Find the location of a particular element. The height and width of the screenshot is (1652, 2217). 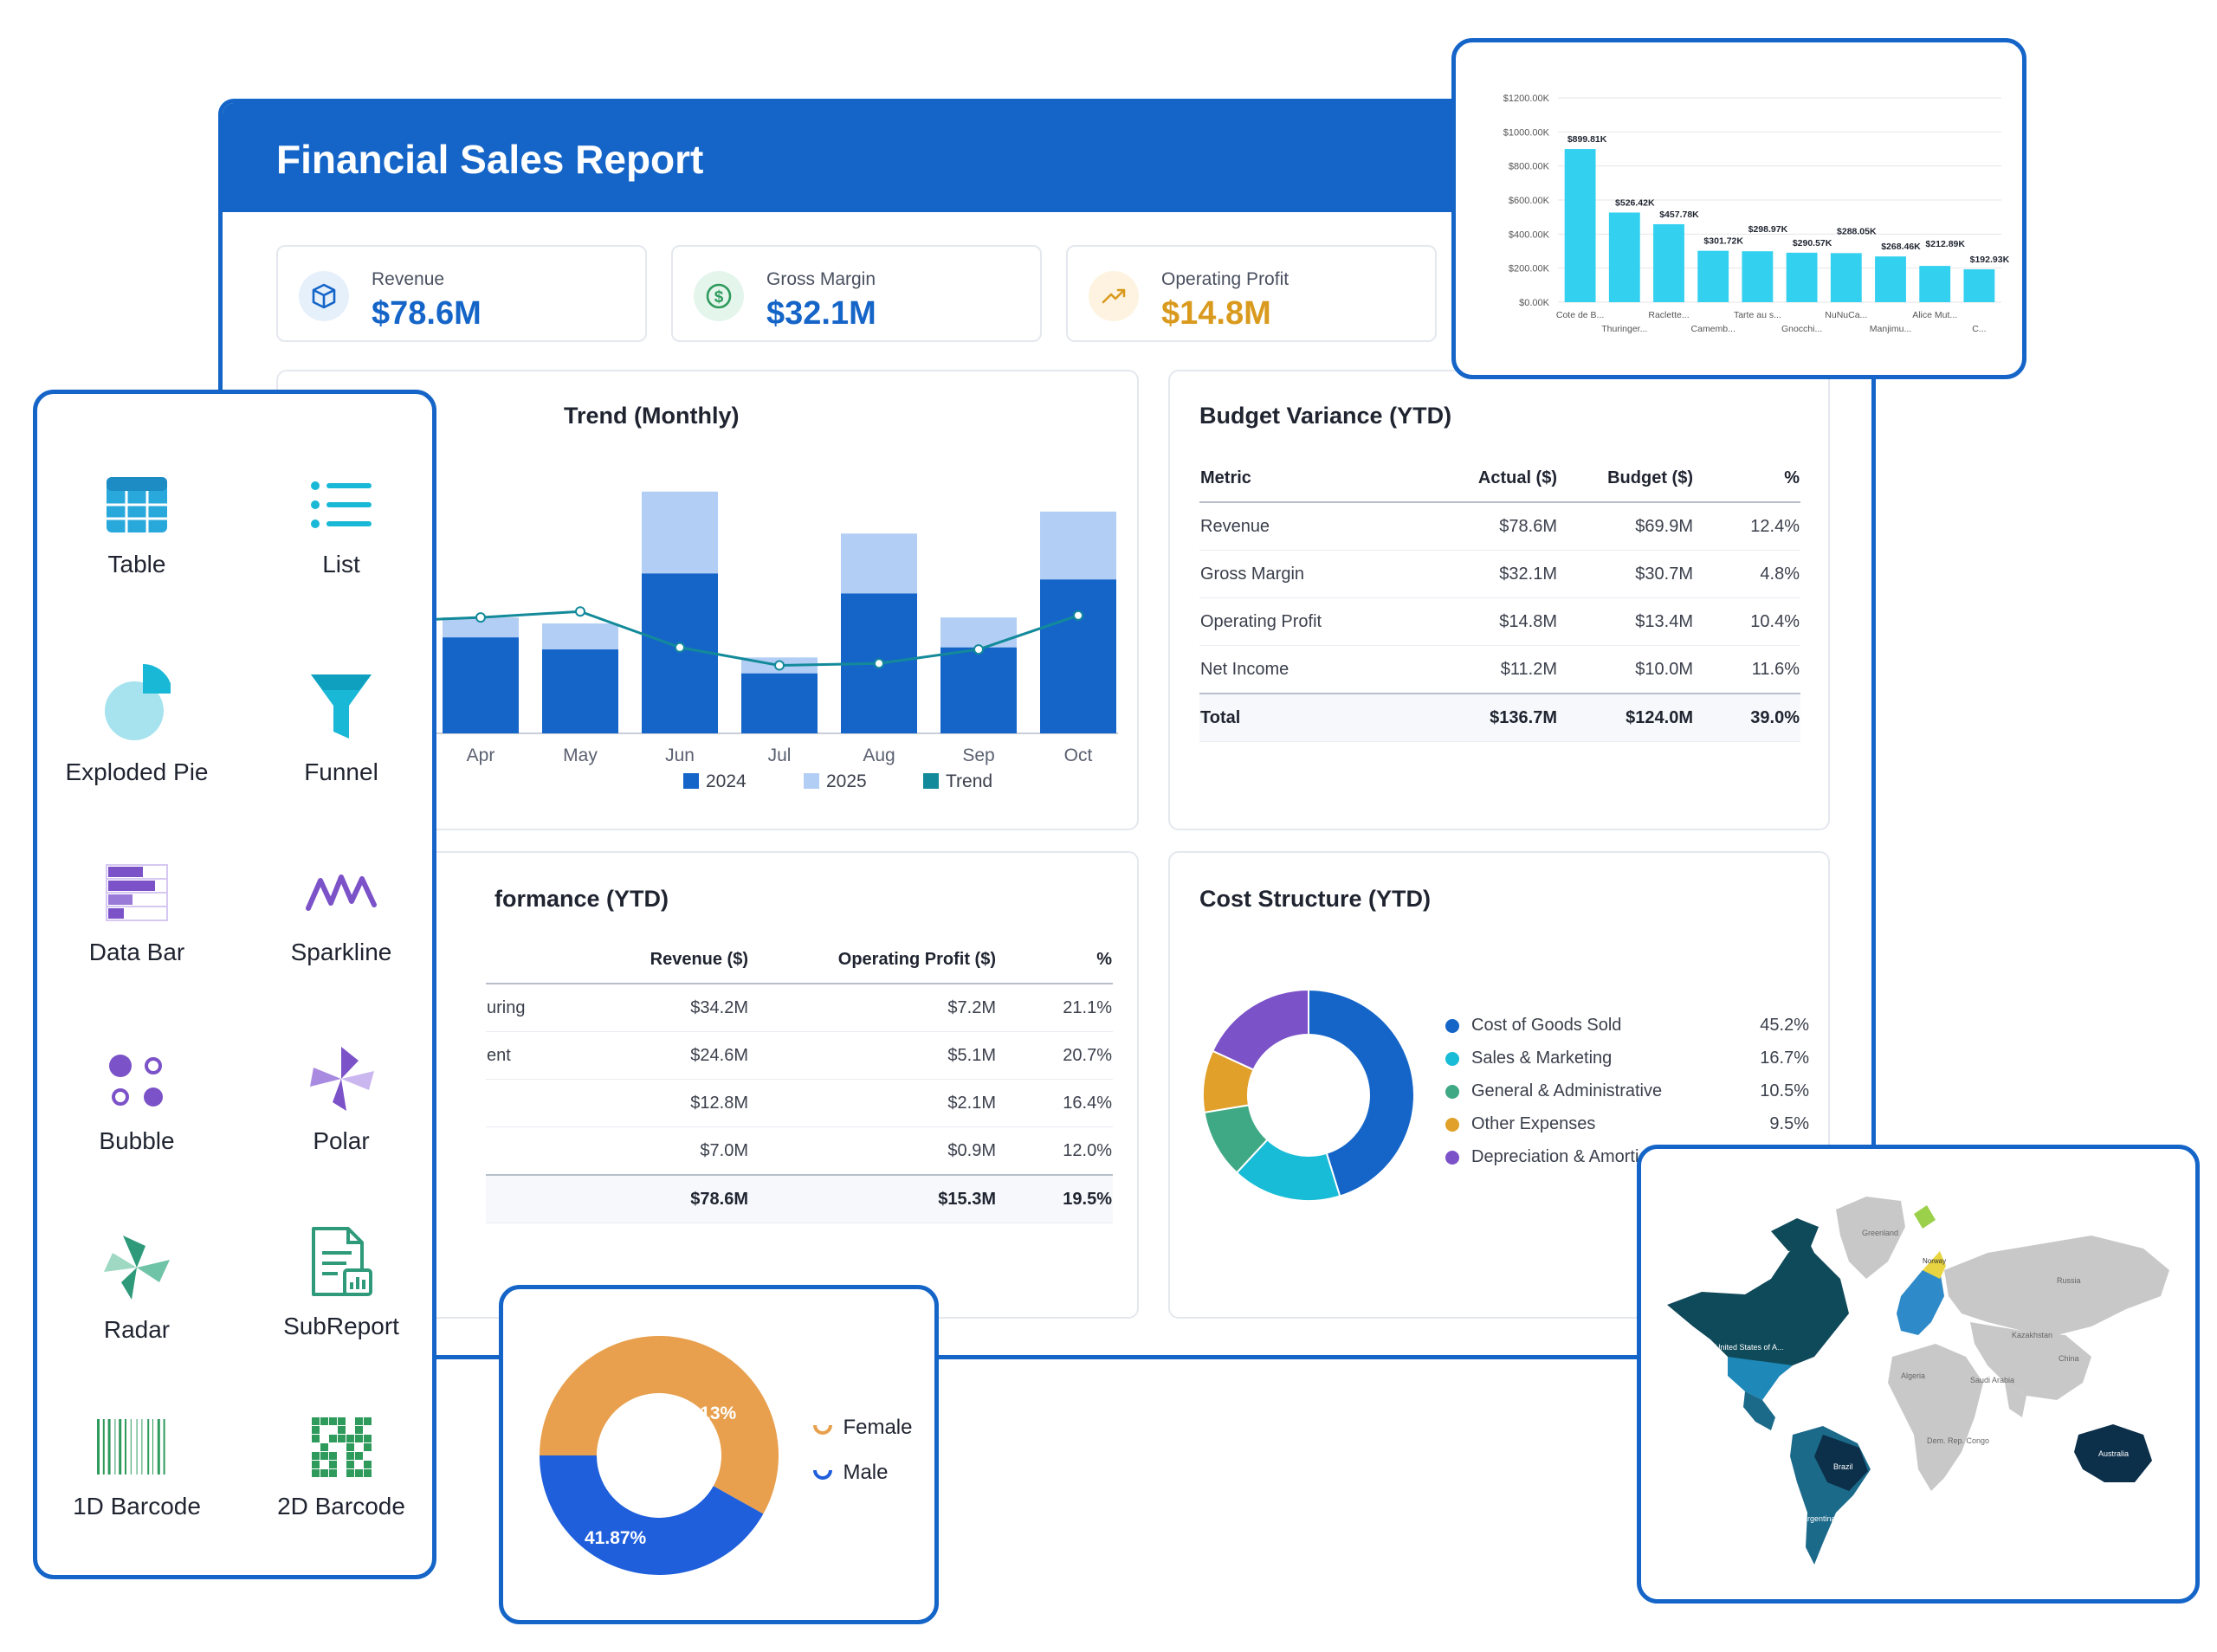

legend-label: Trend is located at coordinates (969, 781).